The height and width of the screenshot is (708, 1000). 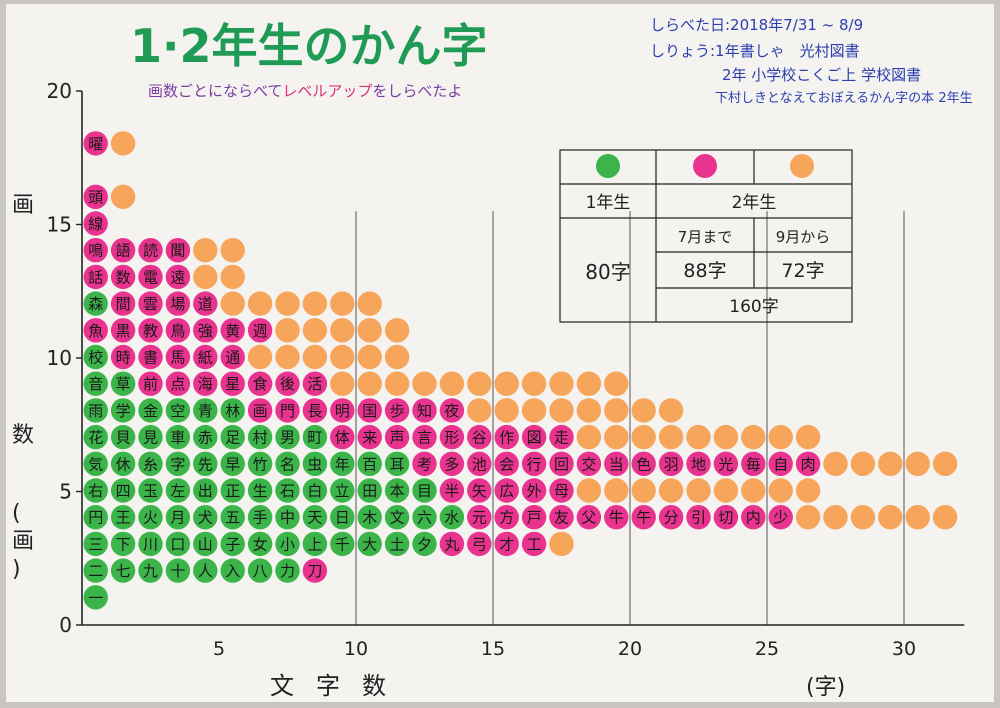 I want to click on kanji-label: 強, so click(x=205, y=331).